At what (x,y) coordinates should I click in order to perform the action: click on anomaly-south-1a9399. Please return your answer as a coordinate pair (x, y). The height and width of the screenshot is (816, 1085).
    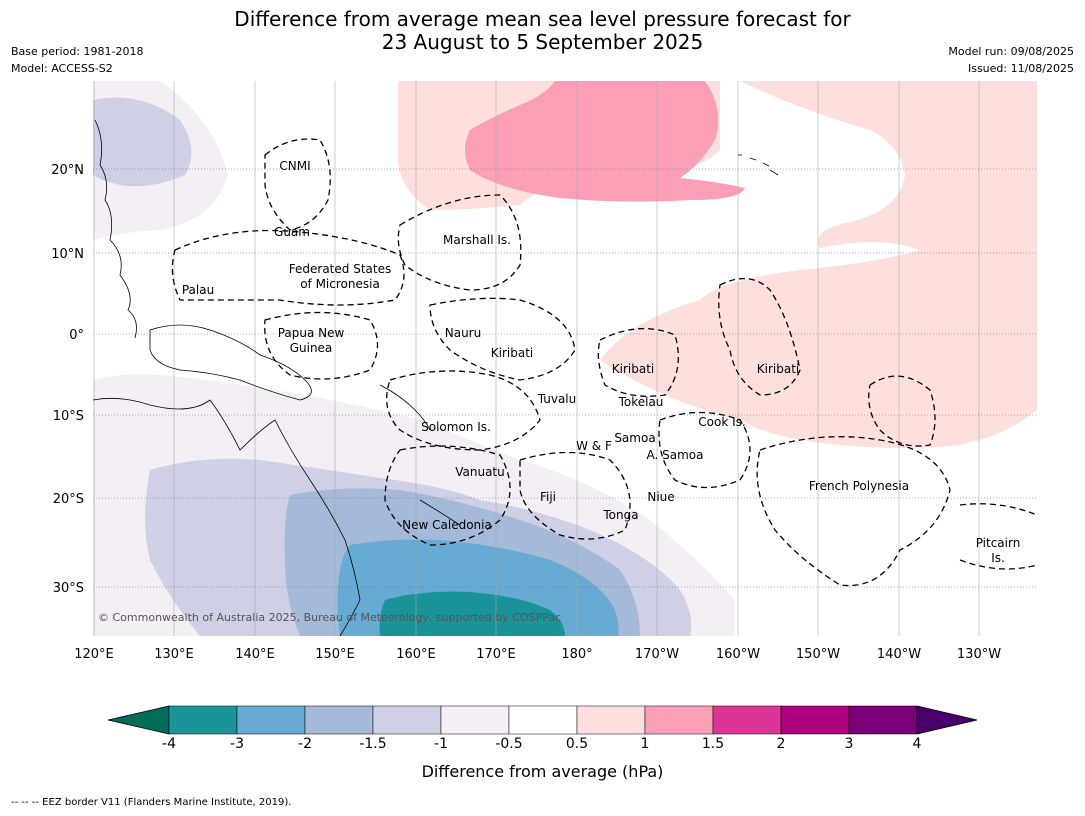
    Looking at the image, I should click on (472, 613).